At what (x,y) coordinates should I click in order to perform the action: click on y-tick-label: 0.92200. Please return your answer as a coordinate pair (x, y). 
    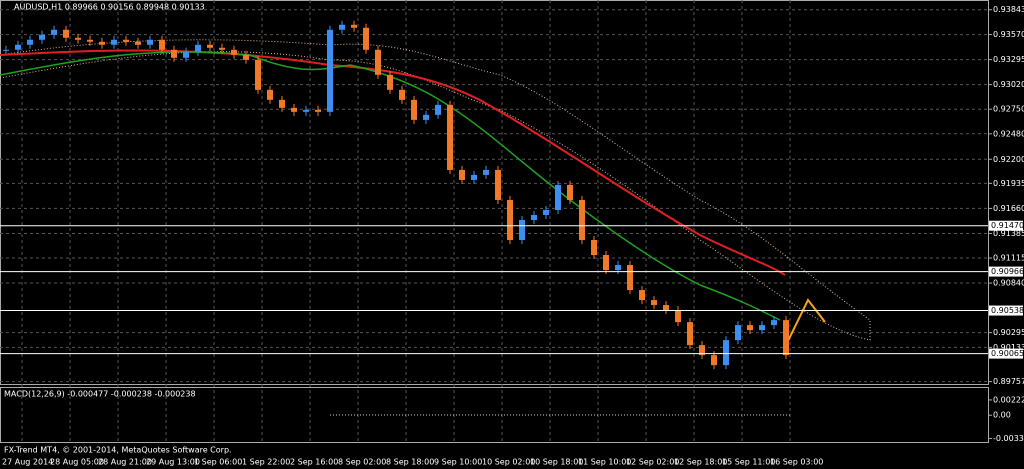
    Looking at the image, I should click on (1008, 159).